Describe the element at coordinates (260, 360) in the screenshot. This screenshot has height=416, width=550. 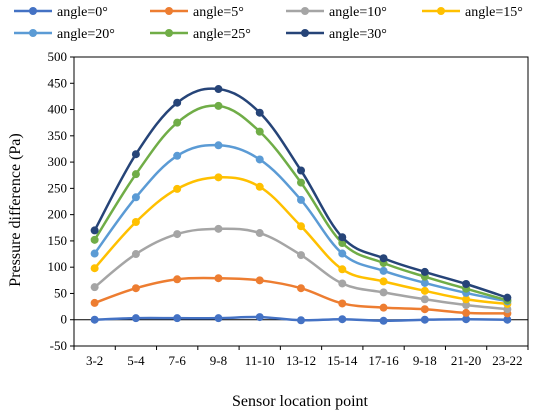
I see `x-tick-label: 11-10` at that location.